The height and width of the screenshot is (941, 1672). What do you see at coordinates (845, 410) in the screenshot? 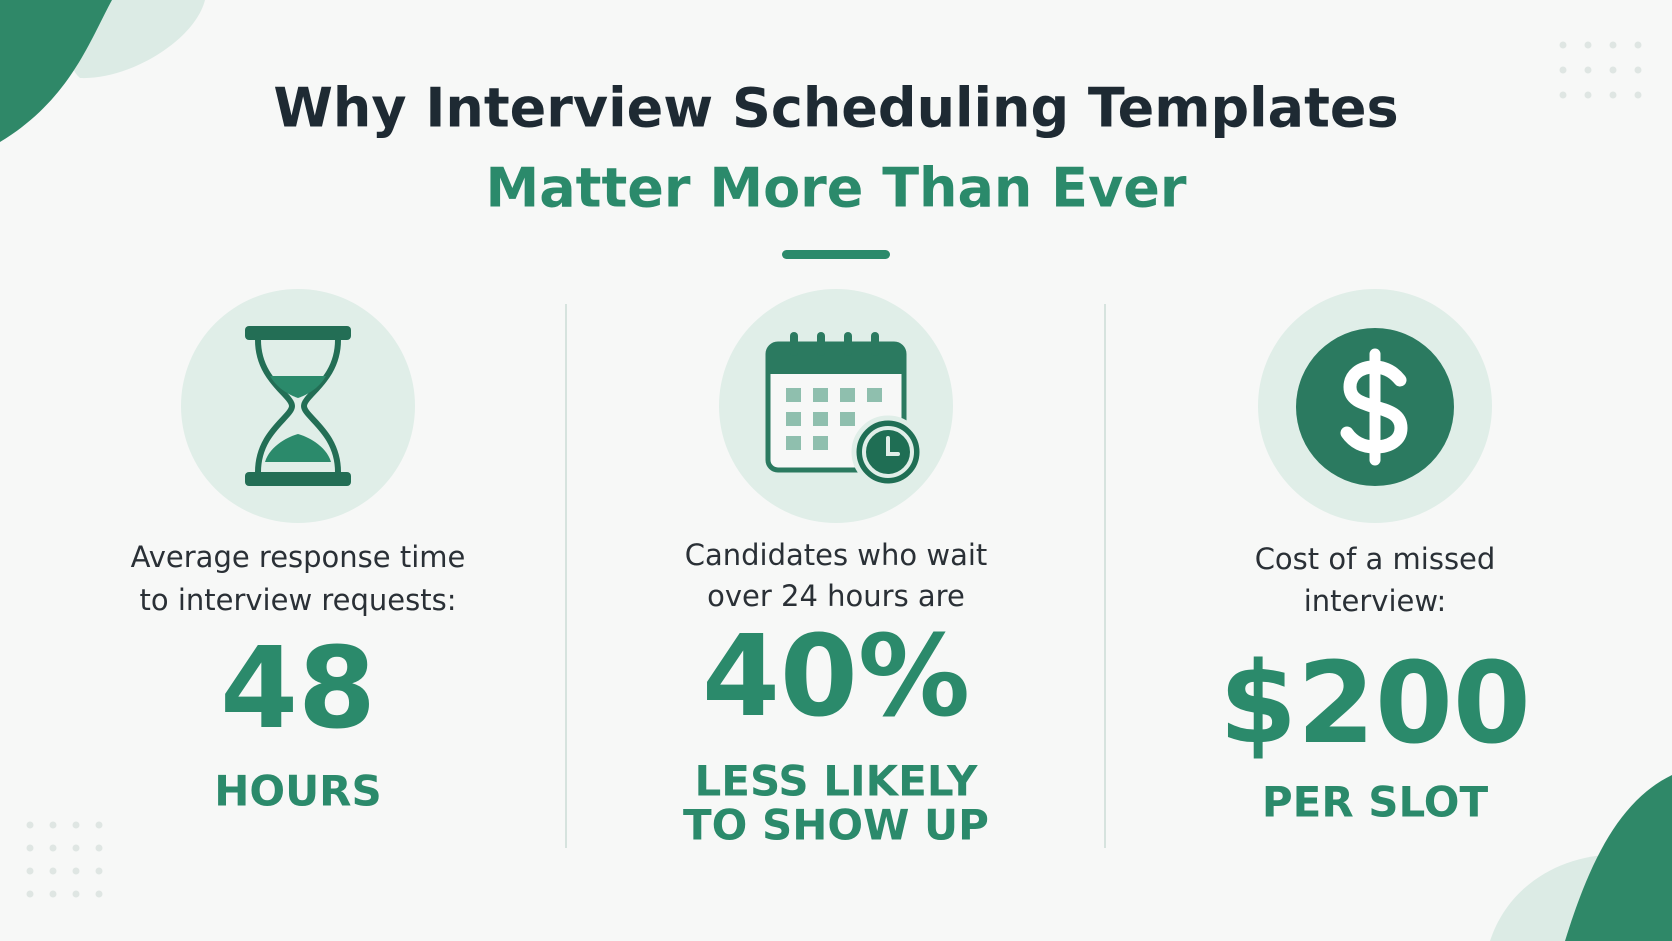
I see `calendar-icon` at bounding box center [845, 410].